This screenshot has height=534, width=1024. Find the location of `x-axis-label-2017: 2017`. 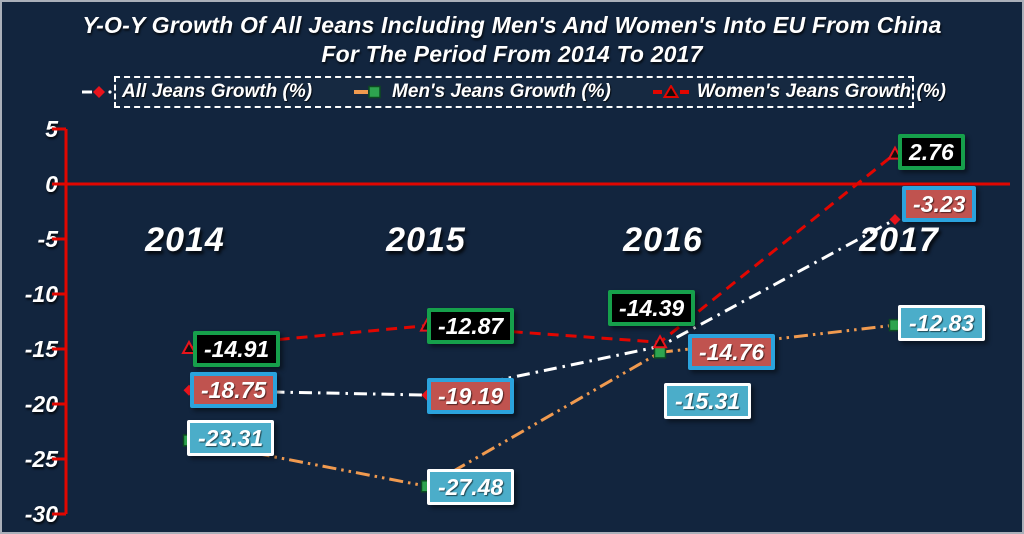

x-axis-label-2017: 2017 is located at coordinates (899, 240).